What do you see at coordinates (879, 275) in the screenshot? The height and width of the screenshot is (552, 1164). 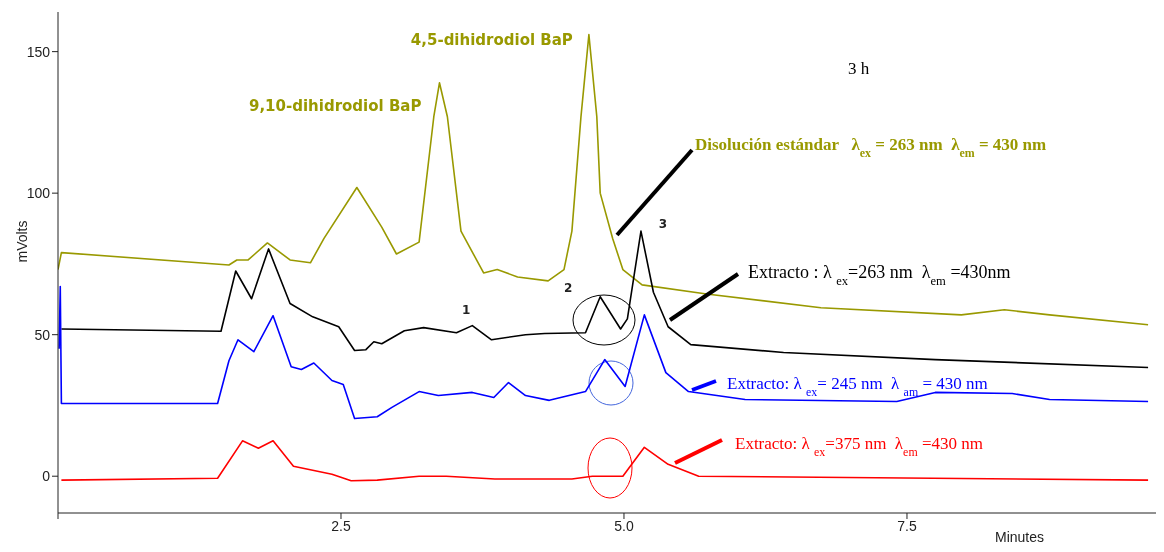 I see `text: Extracto : λ $_{ex}$=263 nm λ$_{em}$ =430nm` at bounding box center [879, 275].